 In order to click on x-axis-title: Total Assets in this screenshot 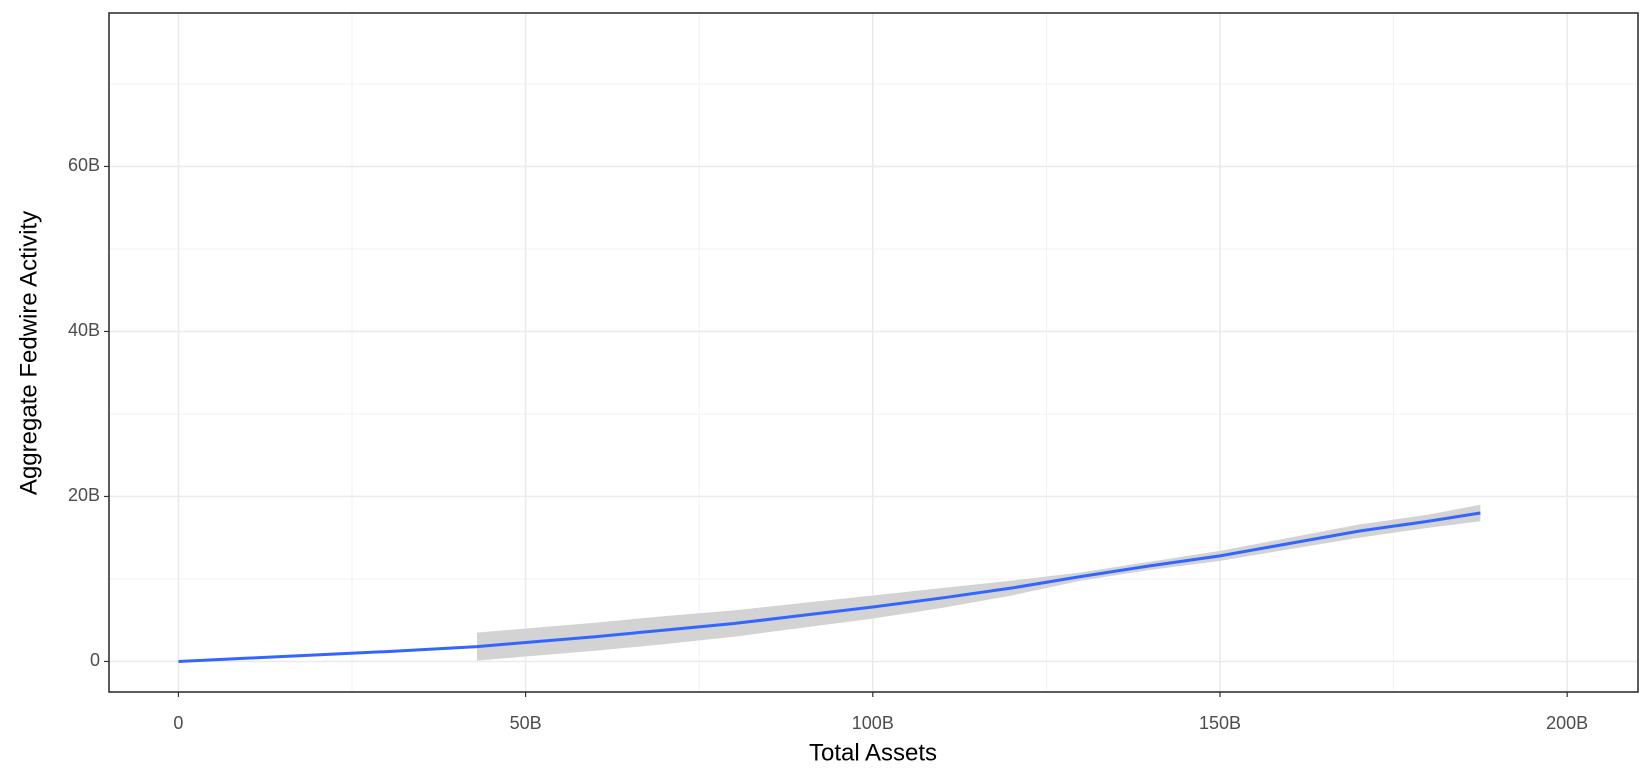, I will do `click(873, 752)`.